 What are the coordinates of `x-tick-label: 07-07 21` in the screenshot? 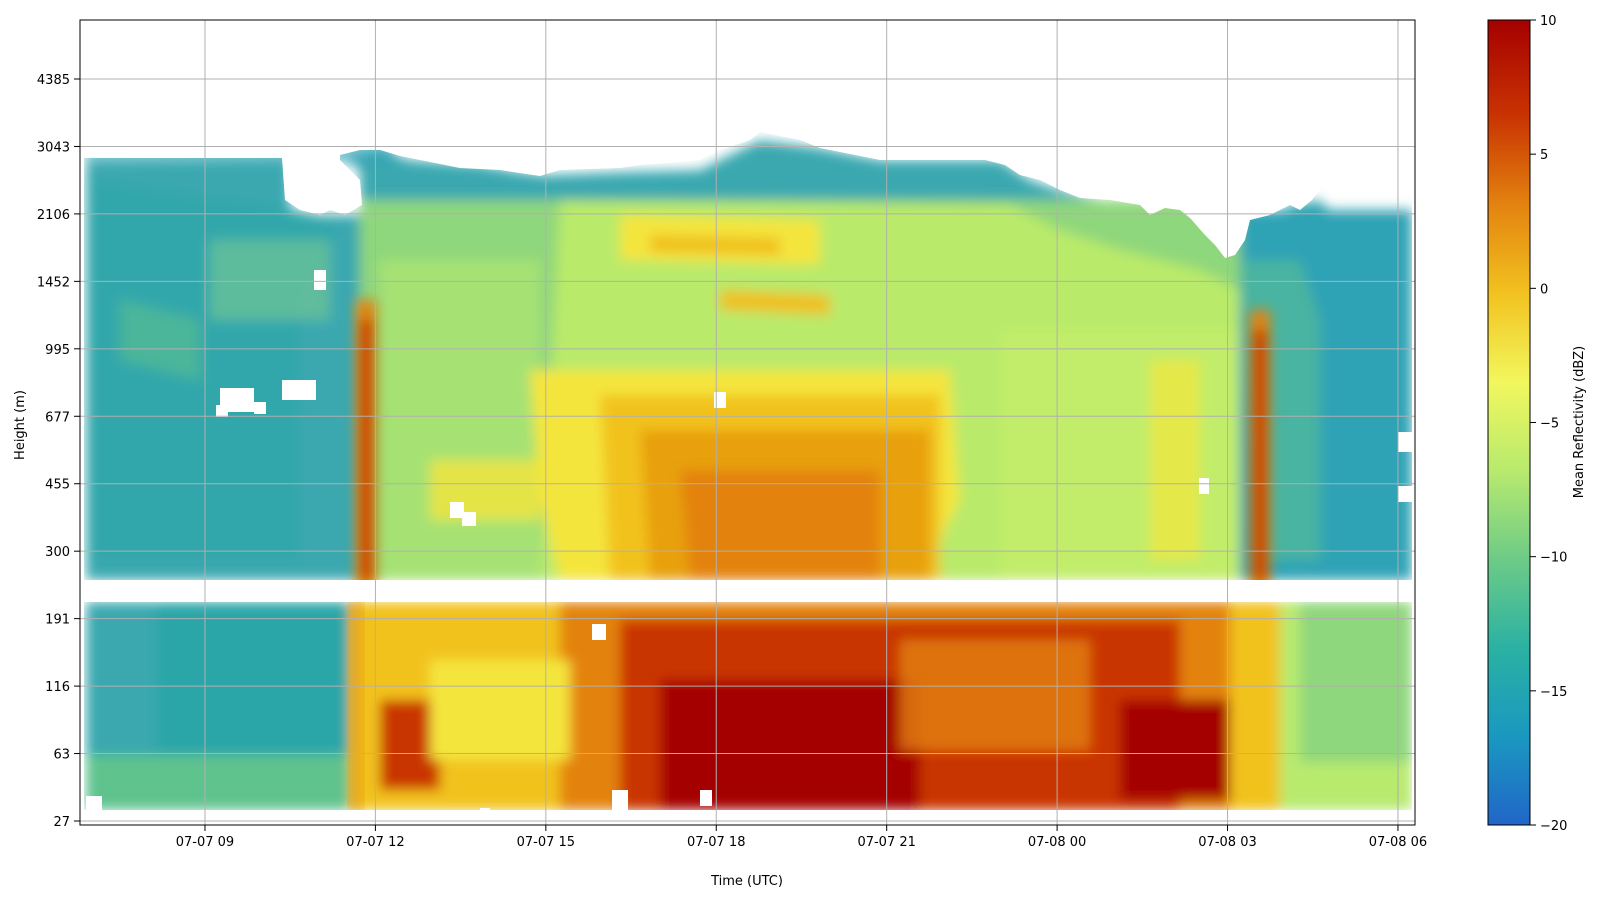 It's located at (886, 842).